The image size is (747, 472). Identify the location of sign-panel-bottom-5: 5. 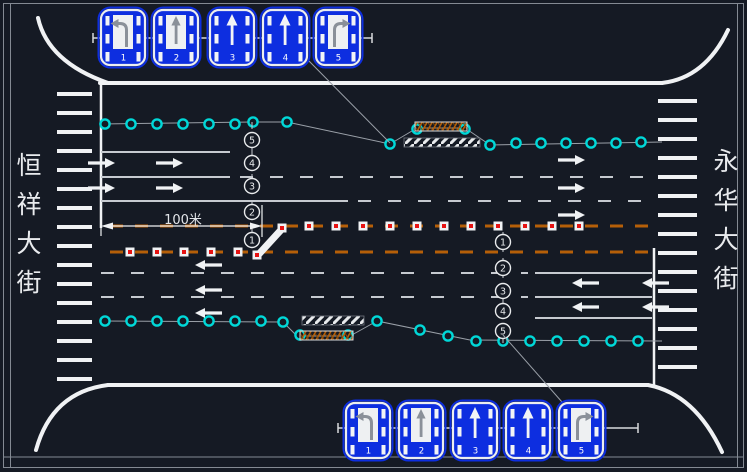
(581, 430).